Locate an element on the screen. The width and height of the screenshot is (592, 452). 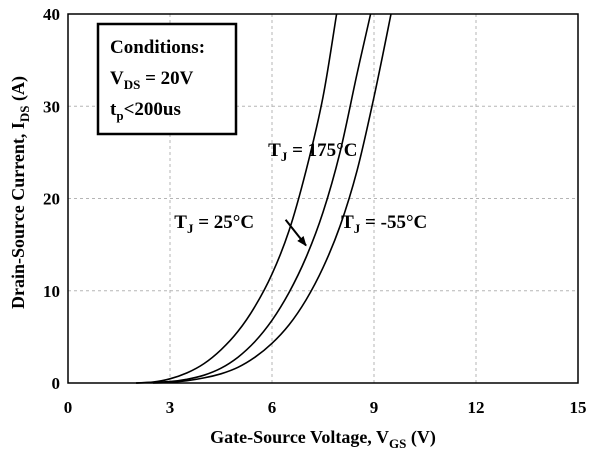
x-tick-label: 6 is located at coordinates (272, 407).